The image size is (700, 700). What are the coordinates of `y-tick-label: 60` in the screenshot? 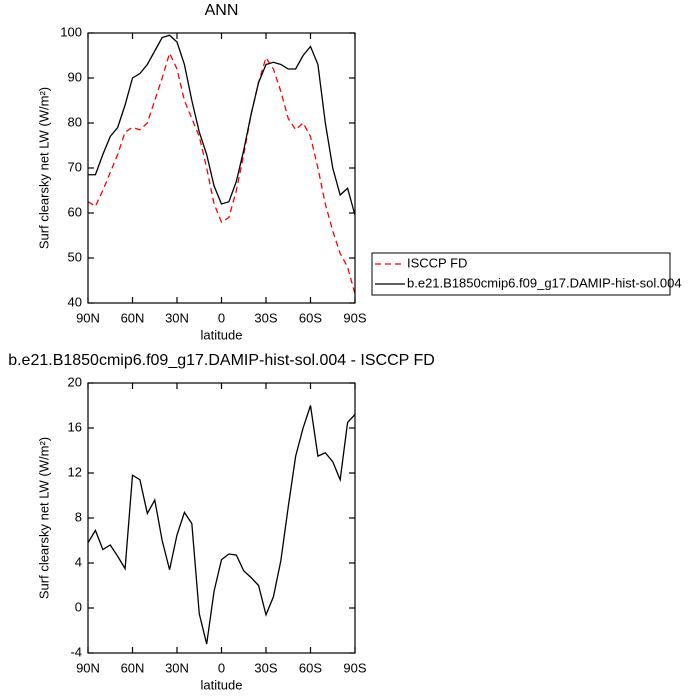 It's located at (75, 211).